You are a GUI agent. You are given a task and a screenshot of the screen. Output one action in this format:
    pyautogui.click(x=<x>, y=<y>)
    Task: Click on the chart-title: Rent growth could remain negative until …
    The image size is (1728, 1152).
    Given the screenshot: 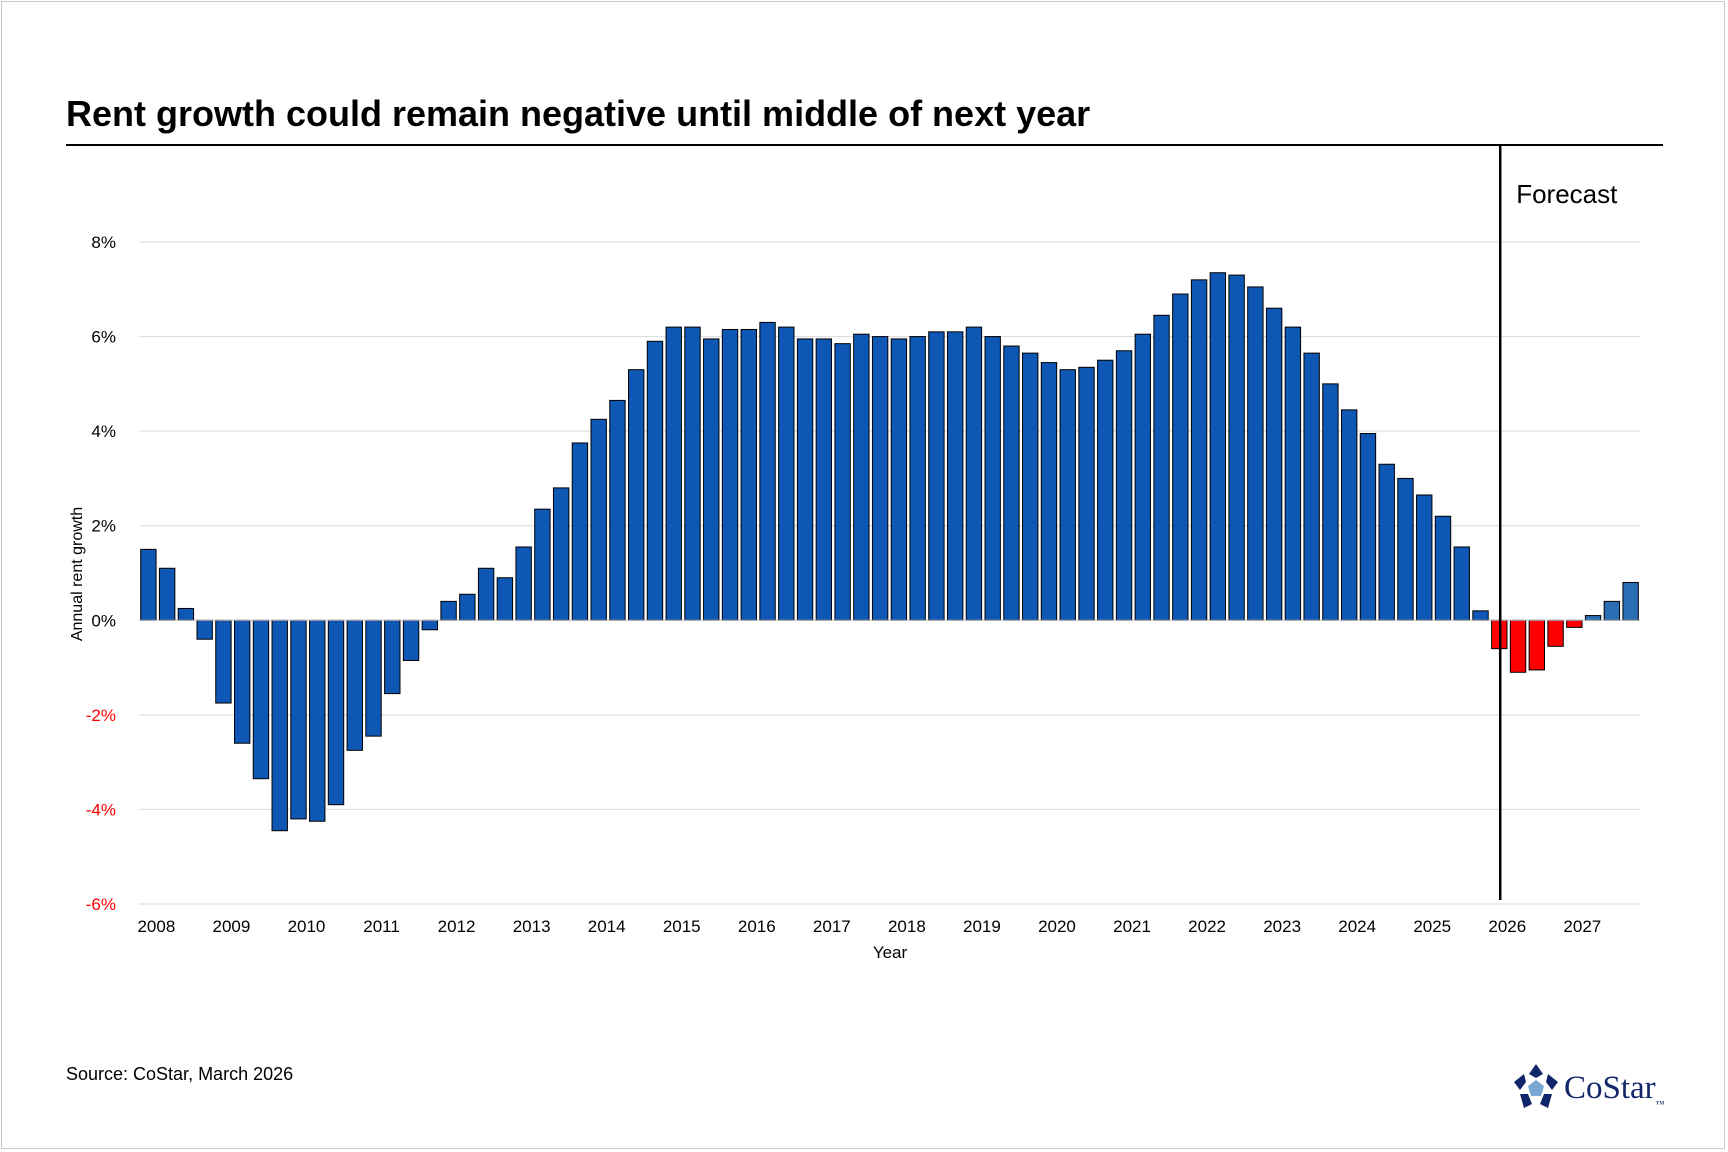 What is the action you would take?
    pyautogui.click(x=578, y=113)
    